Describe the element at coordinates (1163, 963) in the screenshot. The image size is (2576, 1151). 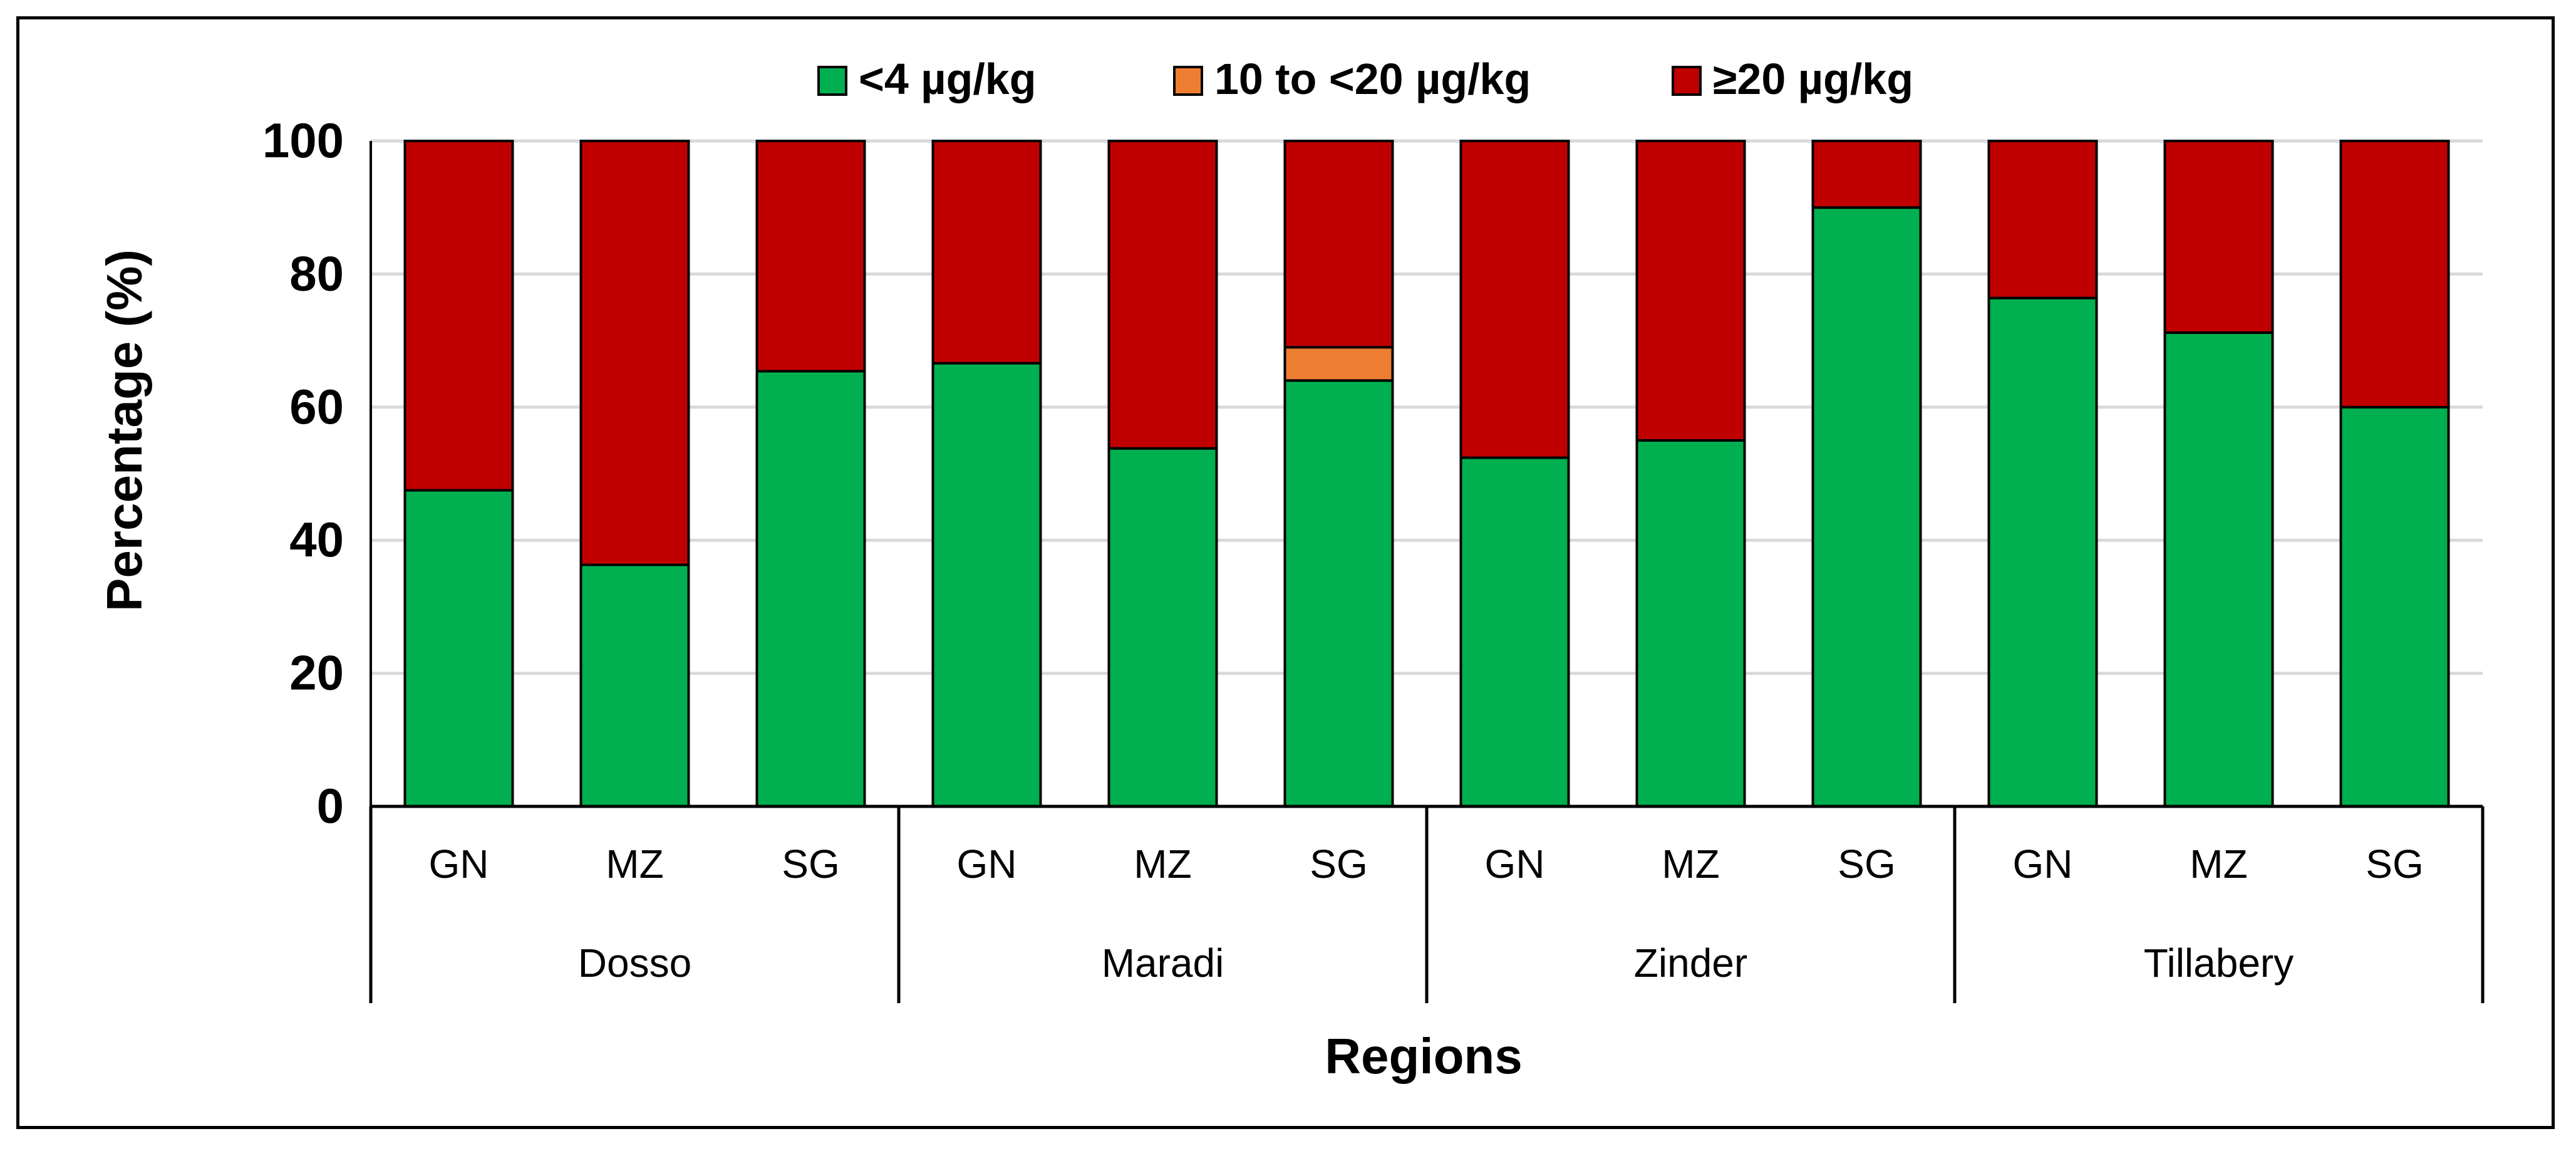
I see `group-label: Maradi` at that location.